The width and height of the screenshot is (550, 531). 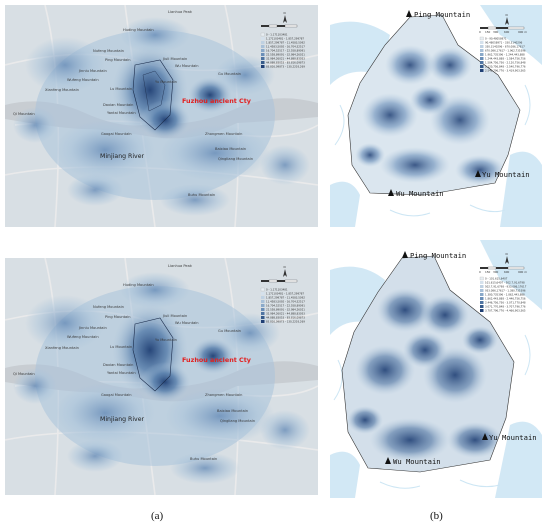 What do you see at coordinates (505, 303) in the screenshot?
I see `legend-entry: 2.446,756,756 - 3.071,770,848` at bounding box center [505, 303].